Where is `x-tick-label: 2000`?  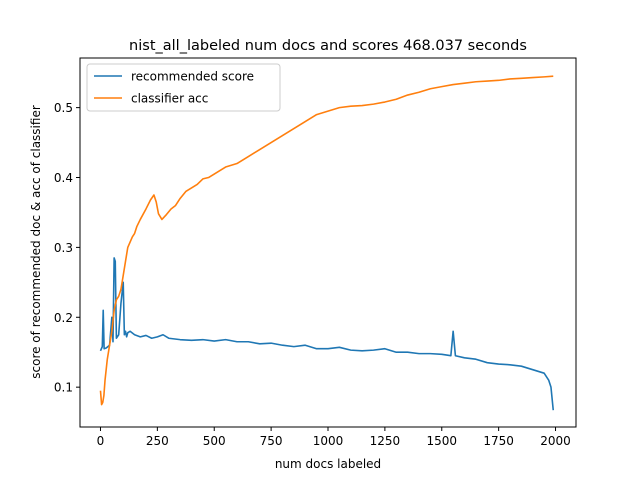 x-tick-label: 2000 is located at coordinates (555, 441).